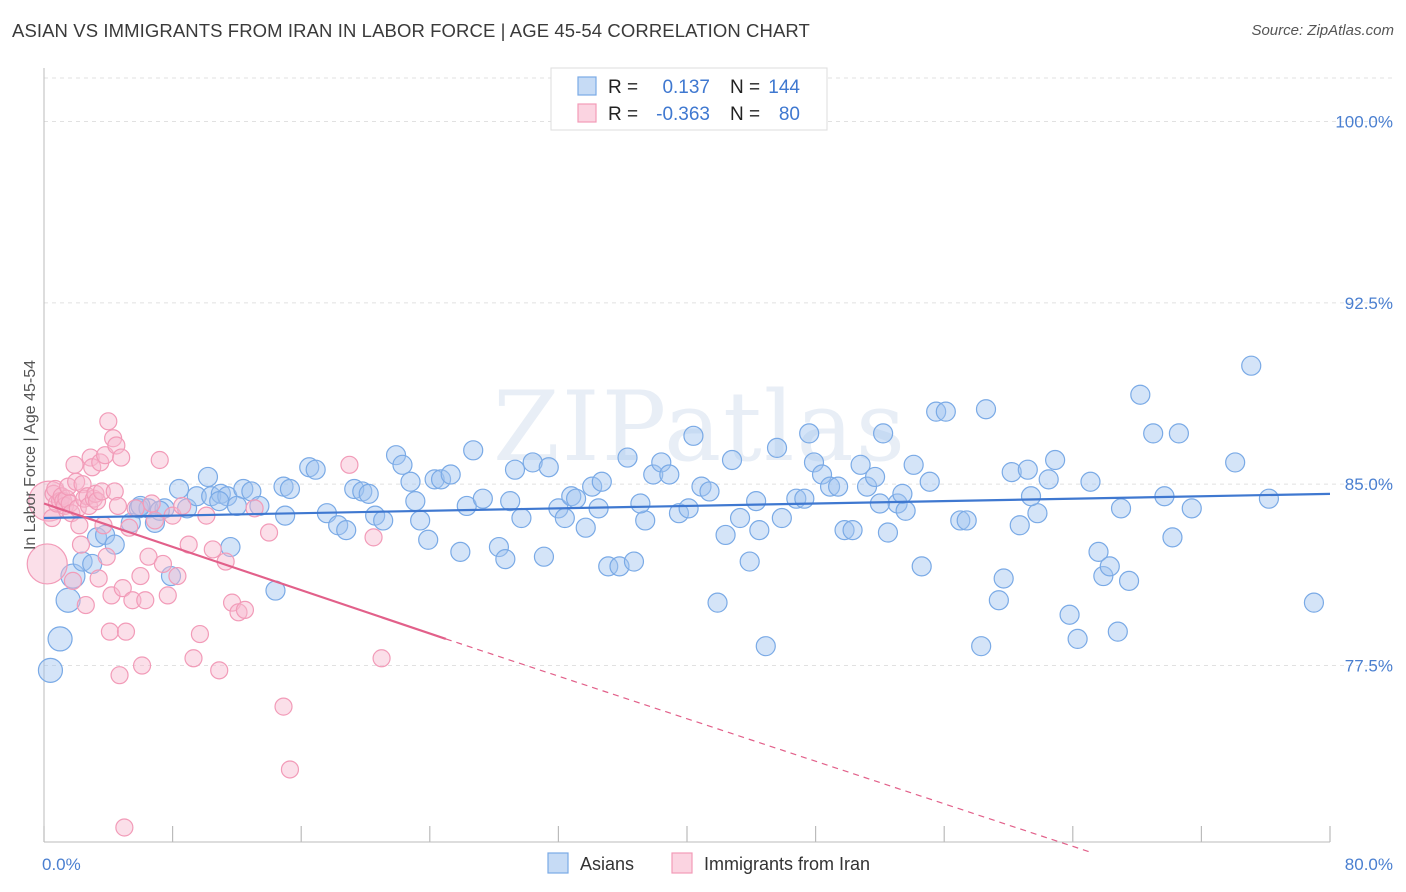 Image resolution: width=1406 pixels, height=892 pixels. What do you see at coordinates (745, 87) in the screenshot?
I see `legend-n-label-1: N =` at bounding box center [745, 87].